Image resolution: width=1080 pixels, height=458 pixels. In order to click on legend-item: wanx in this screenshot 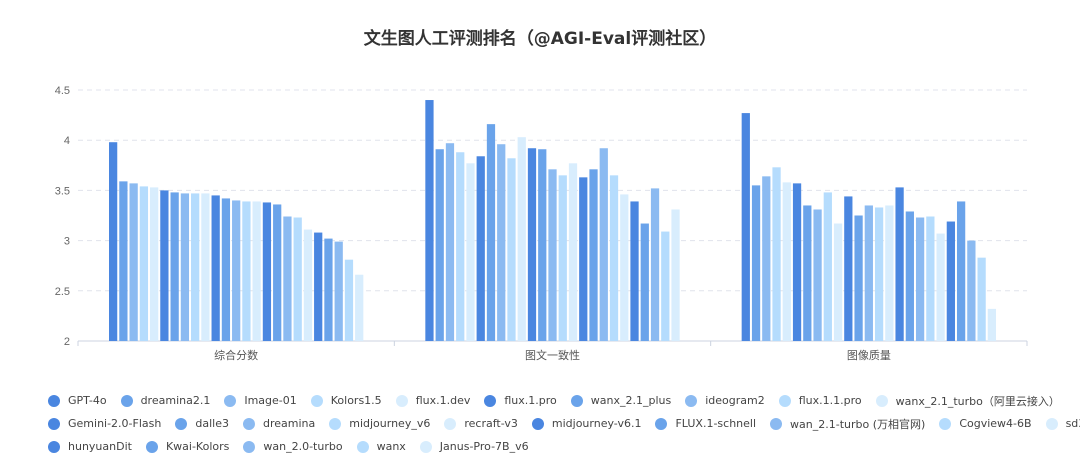, I will do `click(381, 446)`.